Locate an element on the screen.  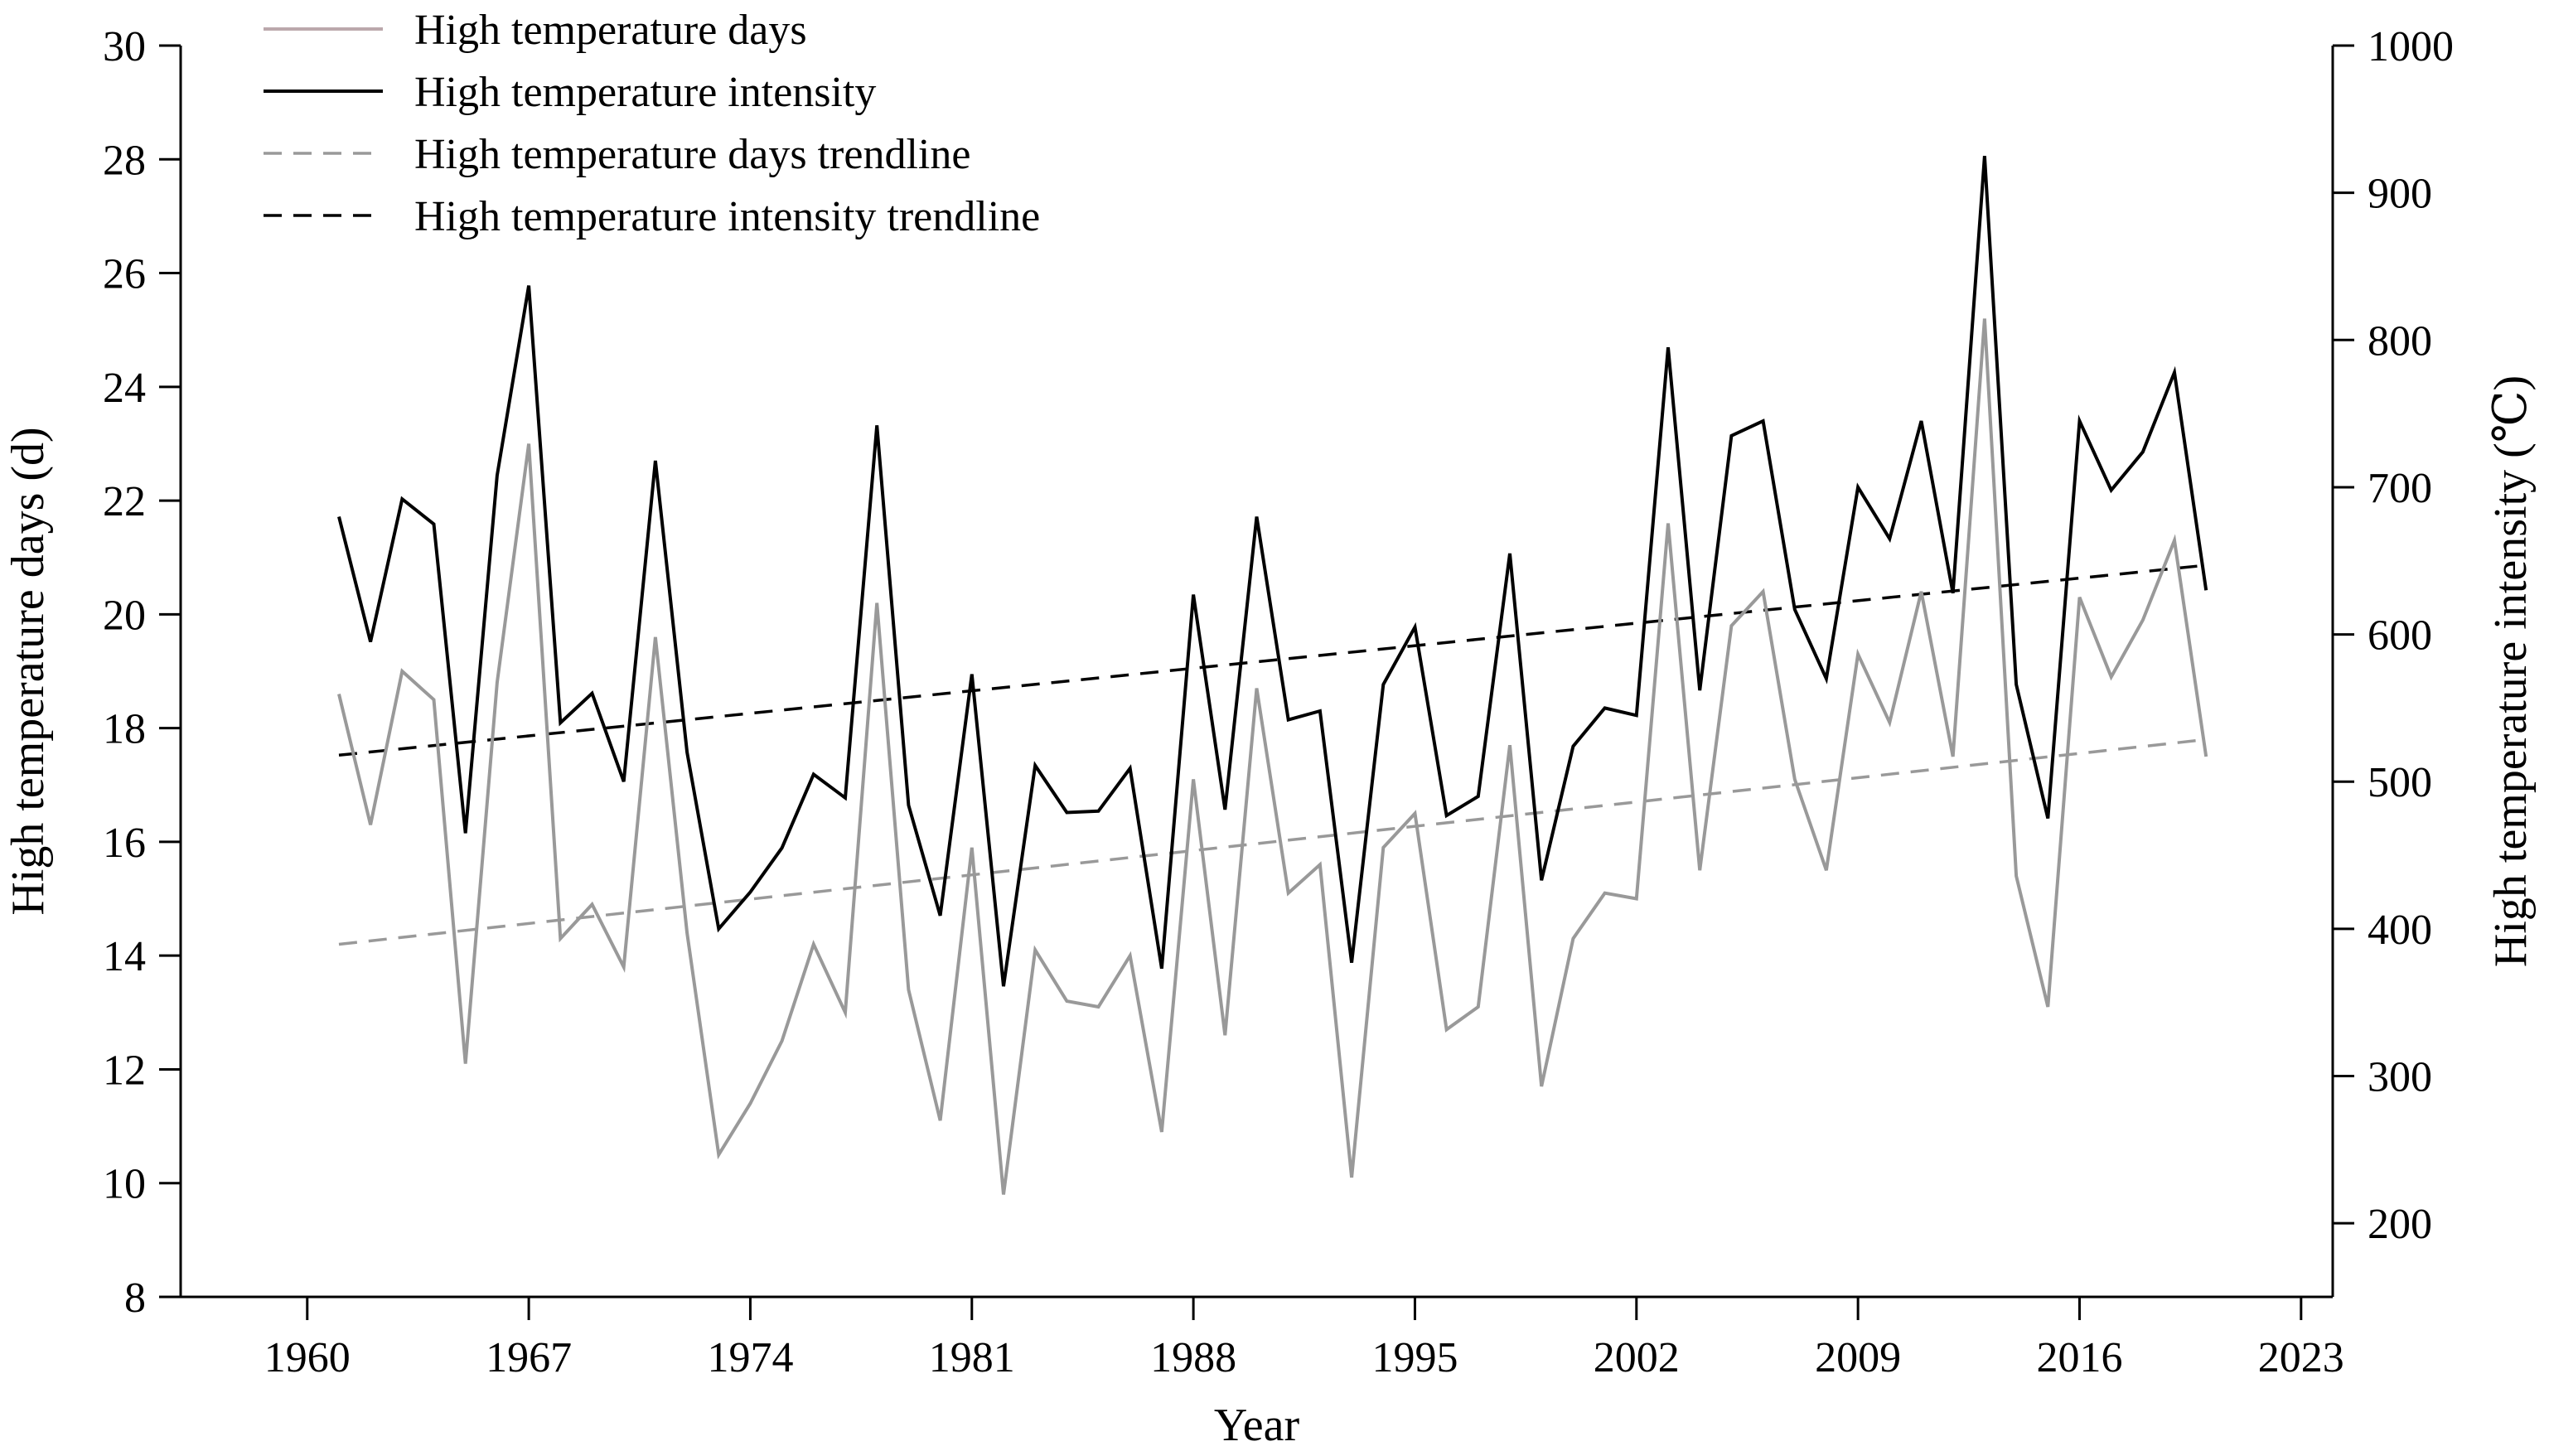
x-tick-label: 1981 is located at coordinates (972, 1357).